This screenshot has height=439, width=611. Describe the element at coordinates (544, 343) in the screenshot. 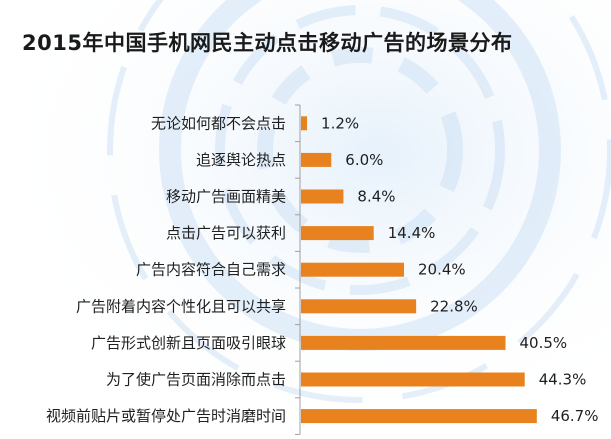

I see `data-label: 40.5%` at that location.